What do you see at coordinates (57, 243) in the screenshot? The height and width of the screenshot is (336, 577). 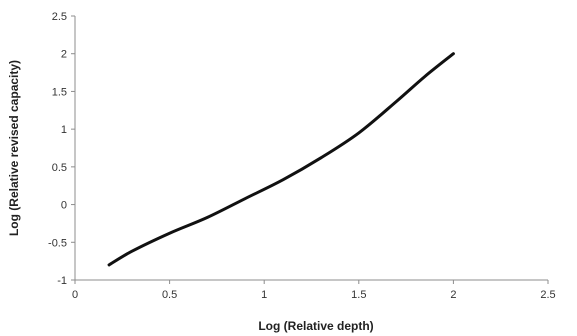 I see `y-tick-label: -0.5` at bounding box center [57, 243].